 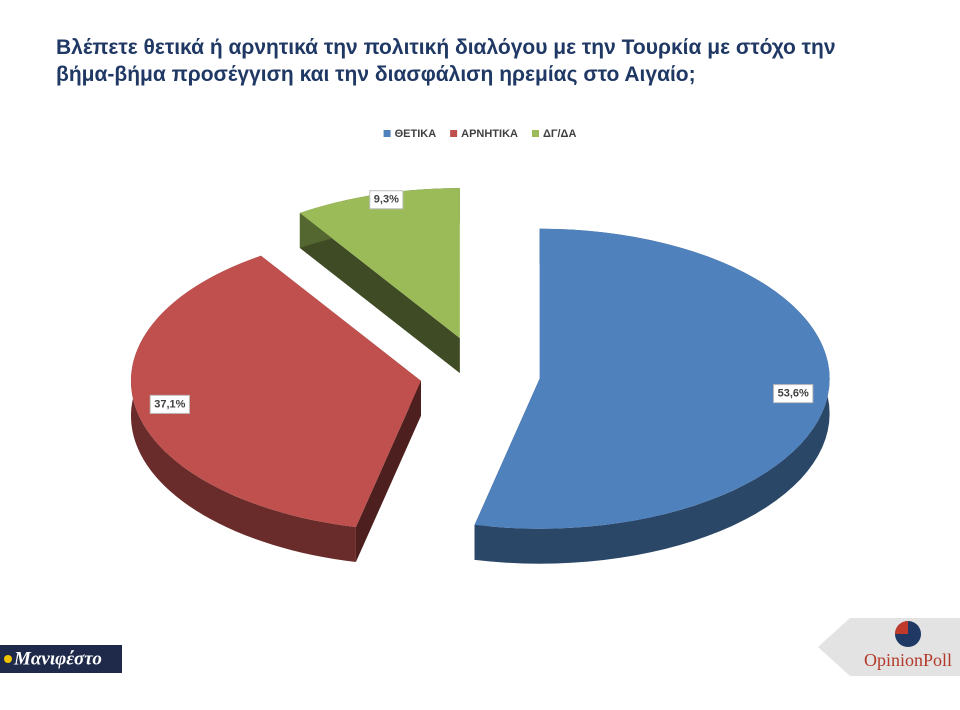 I want to click on data-label: 37,1%, so click(x=169, y=404).